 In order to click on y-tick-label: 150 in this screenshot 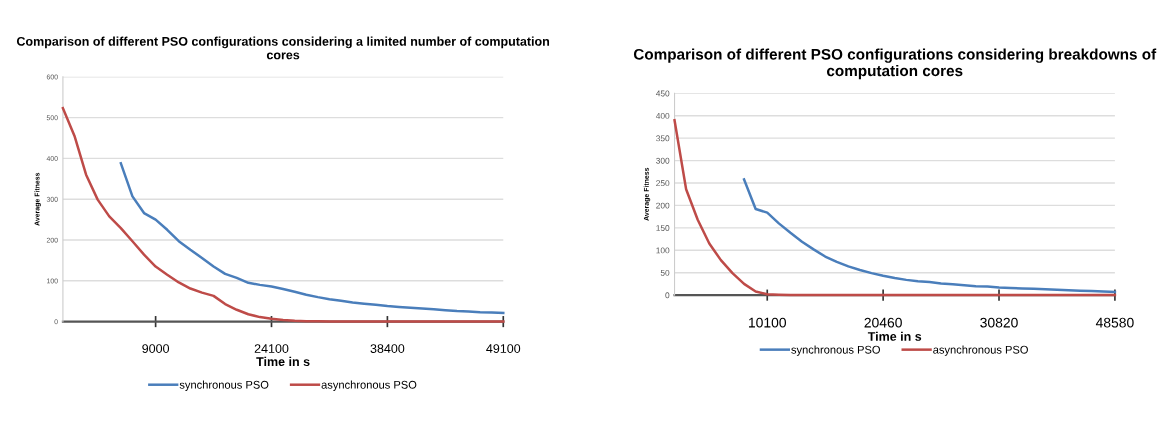, I will do `click(663, 228)`.